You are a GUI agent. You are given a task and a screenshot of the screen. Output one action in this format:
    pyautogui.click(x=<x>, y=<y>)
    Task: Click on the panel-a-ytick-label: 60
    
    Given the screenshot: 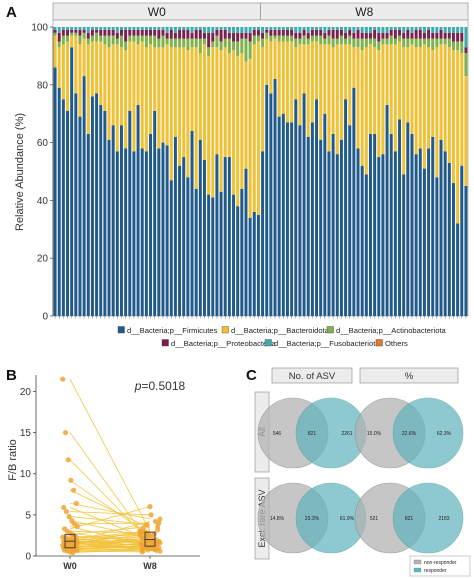 What is the action you would take?
    pyautogui.click(x=43, y=143)
    